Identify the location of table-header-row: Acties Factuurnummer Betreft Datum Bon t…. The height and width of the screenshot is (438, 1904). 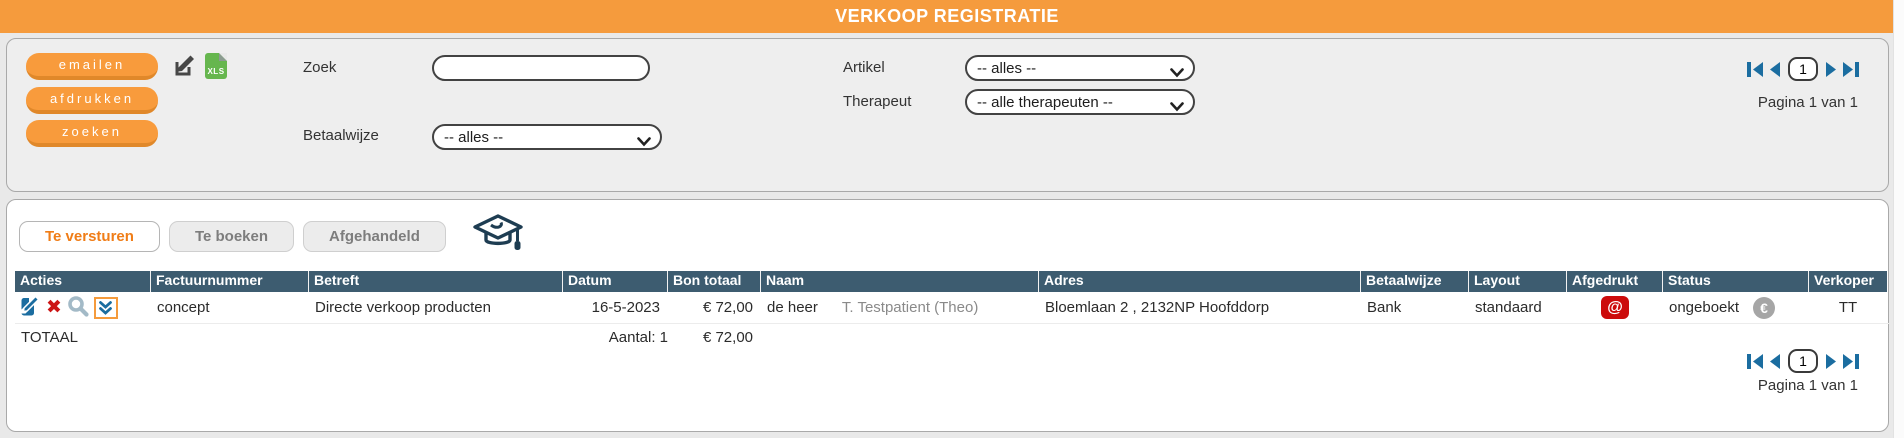
(951, 281).